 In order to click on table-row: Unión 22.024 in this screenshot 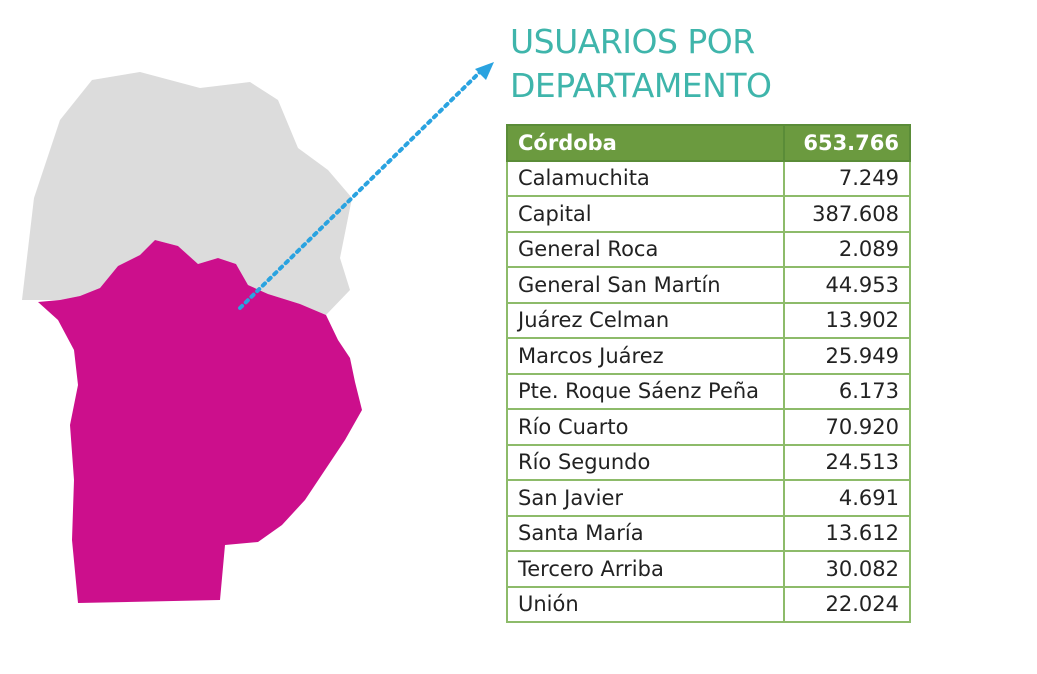, I will do `click(708, 604)`.